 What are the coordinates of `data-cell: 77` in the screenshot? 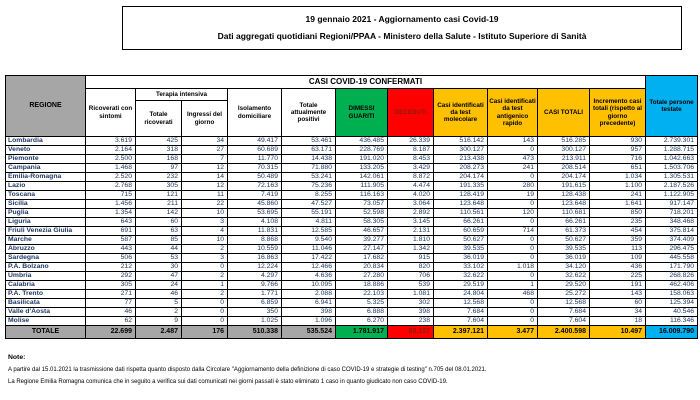 It's located at (110, 303).